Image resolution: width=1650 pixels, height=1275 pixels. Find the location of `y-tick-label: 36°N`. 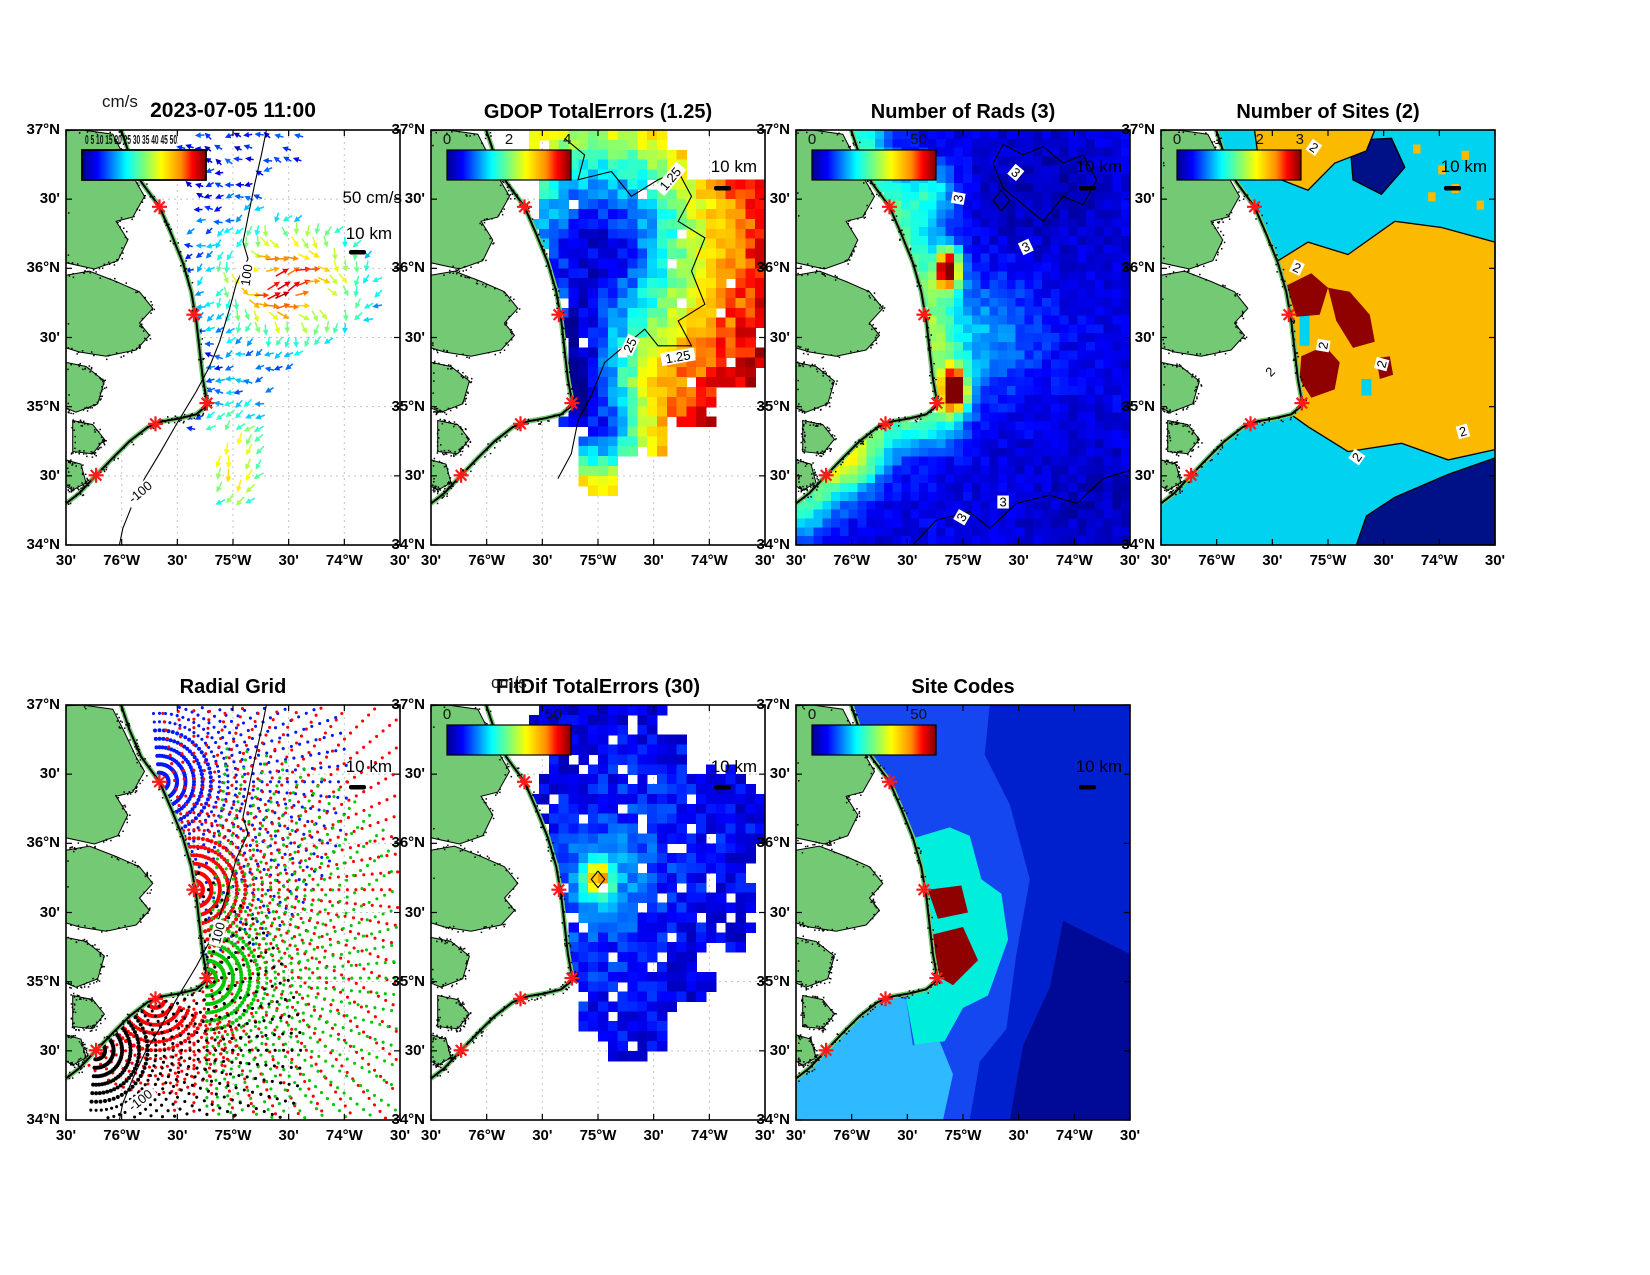

y-tick-label: 36°N is located at coordinates (408, 843).